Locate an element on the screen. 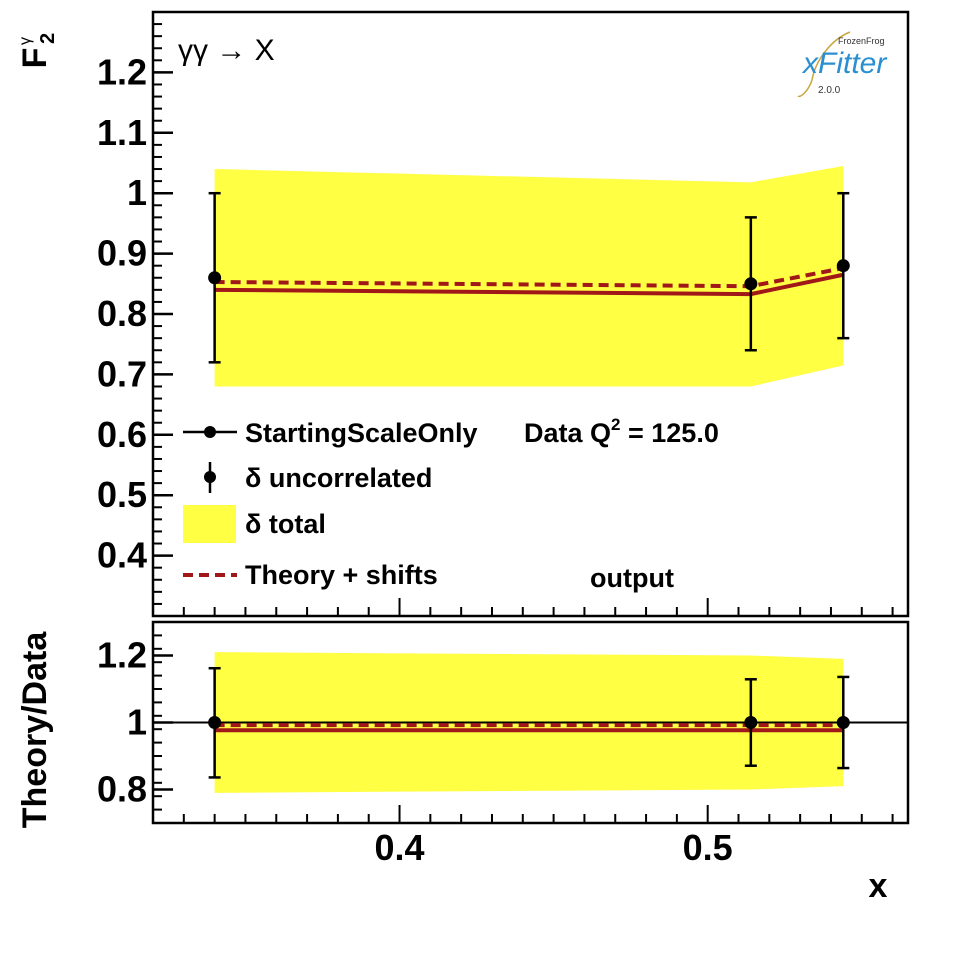 This screenshot has width=976, height=956. total-uncertainty-band is located at coordinates (529, 276).